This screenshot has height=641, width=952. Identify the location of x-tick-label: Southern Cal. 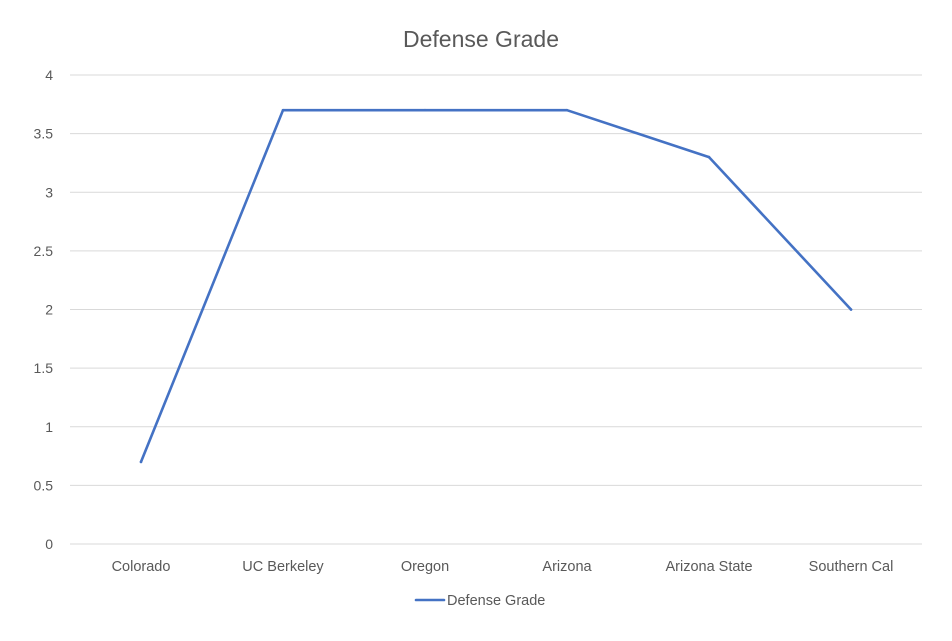
(851, 567).